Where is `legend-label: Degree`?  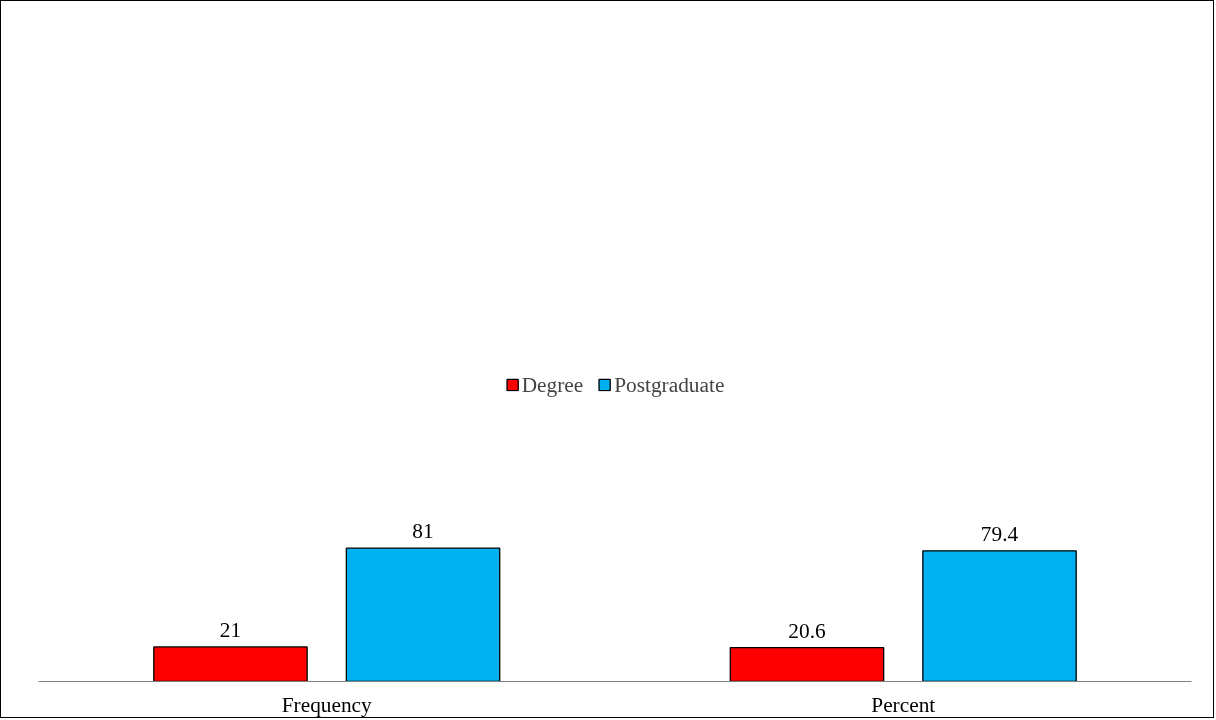
legend-label: Degree is located at coordinates (552, 385).